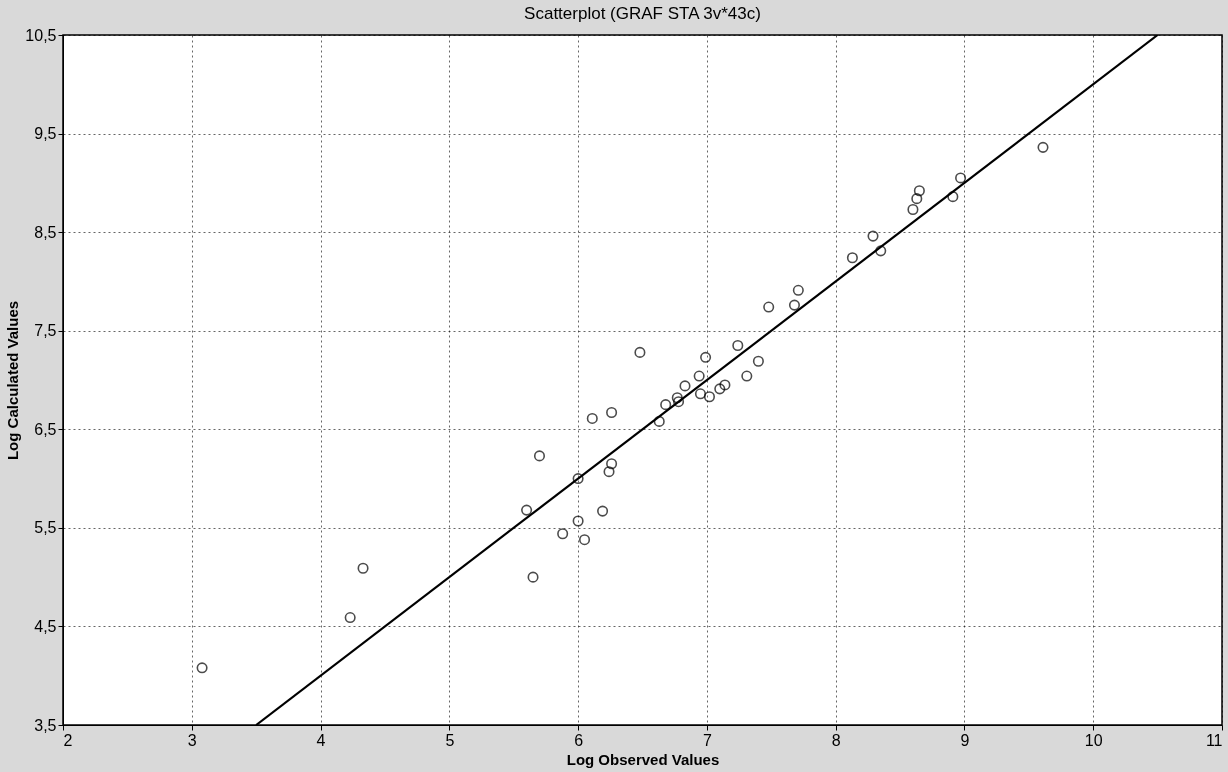 This screenshot has width=1228, height=772. What do you see at coordinates (45, 232) in the screenshot?
I see `y-tick-label: 8,5` at bounding box center [45, 232].